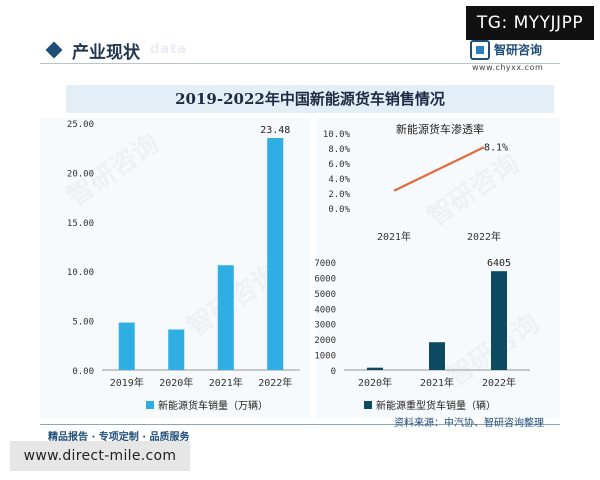 Image resolution: width=600 pixels, height=480 pixels. What do you see at coordinates (83, 323) in the screenshot?
I see `main-y-tick-label: 5.00` at bounding box center [83, 323].